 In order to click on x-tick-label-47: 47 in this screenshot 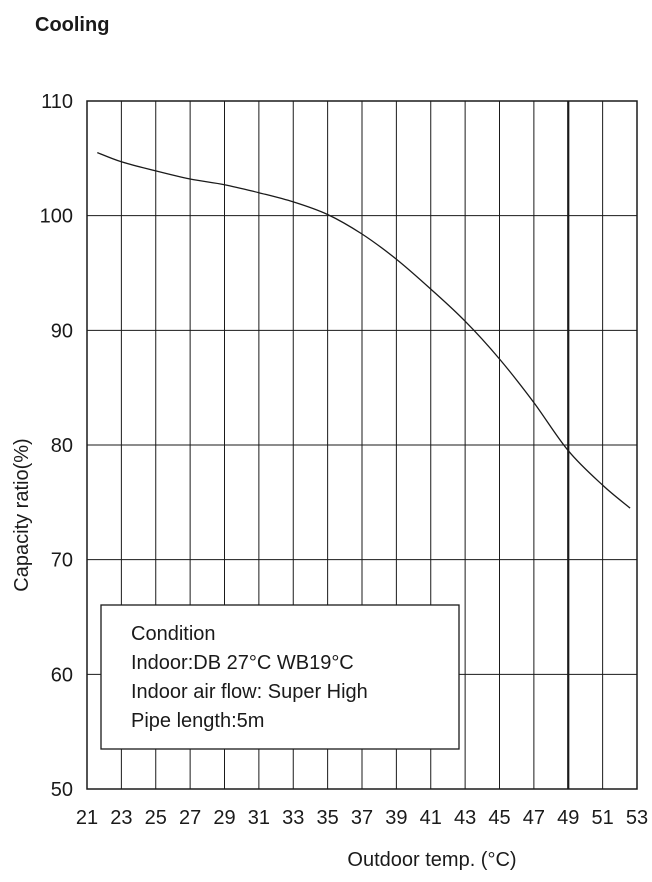, I will do `click(534, 818)`.